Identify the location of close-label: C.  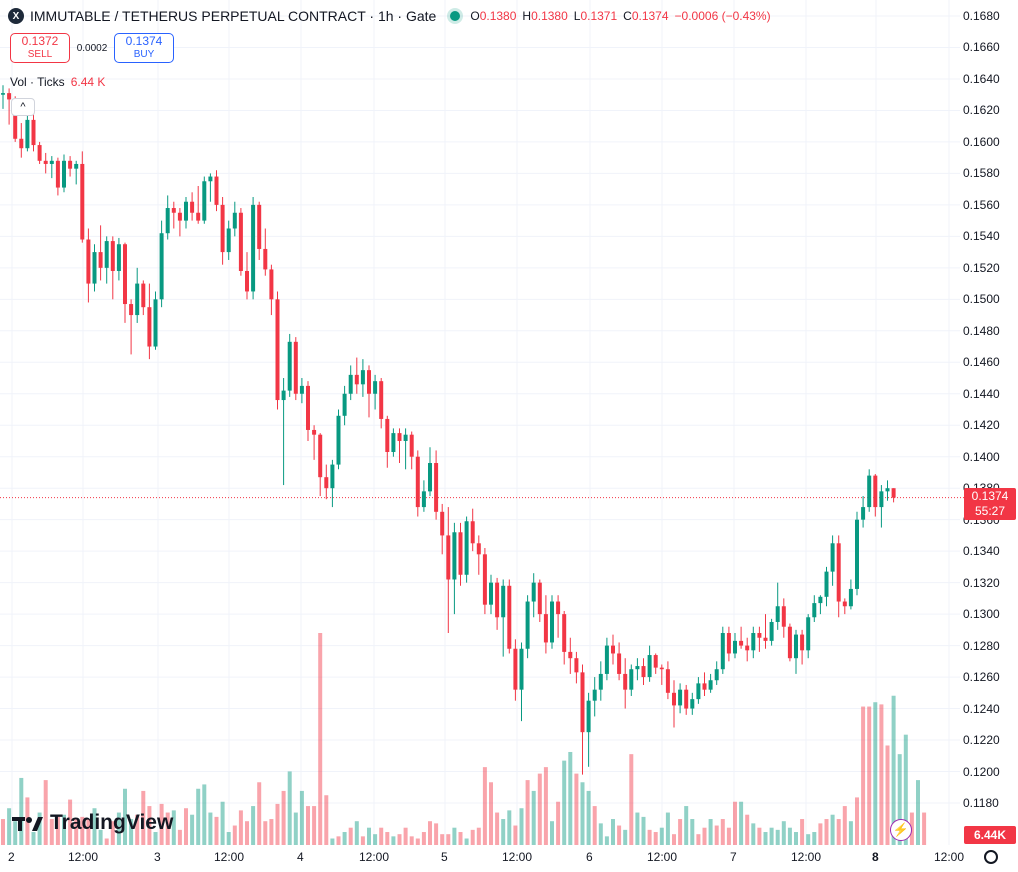
(627, 16).